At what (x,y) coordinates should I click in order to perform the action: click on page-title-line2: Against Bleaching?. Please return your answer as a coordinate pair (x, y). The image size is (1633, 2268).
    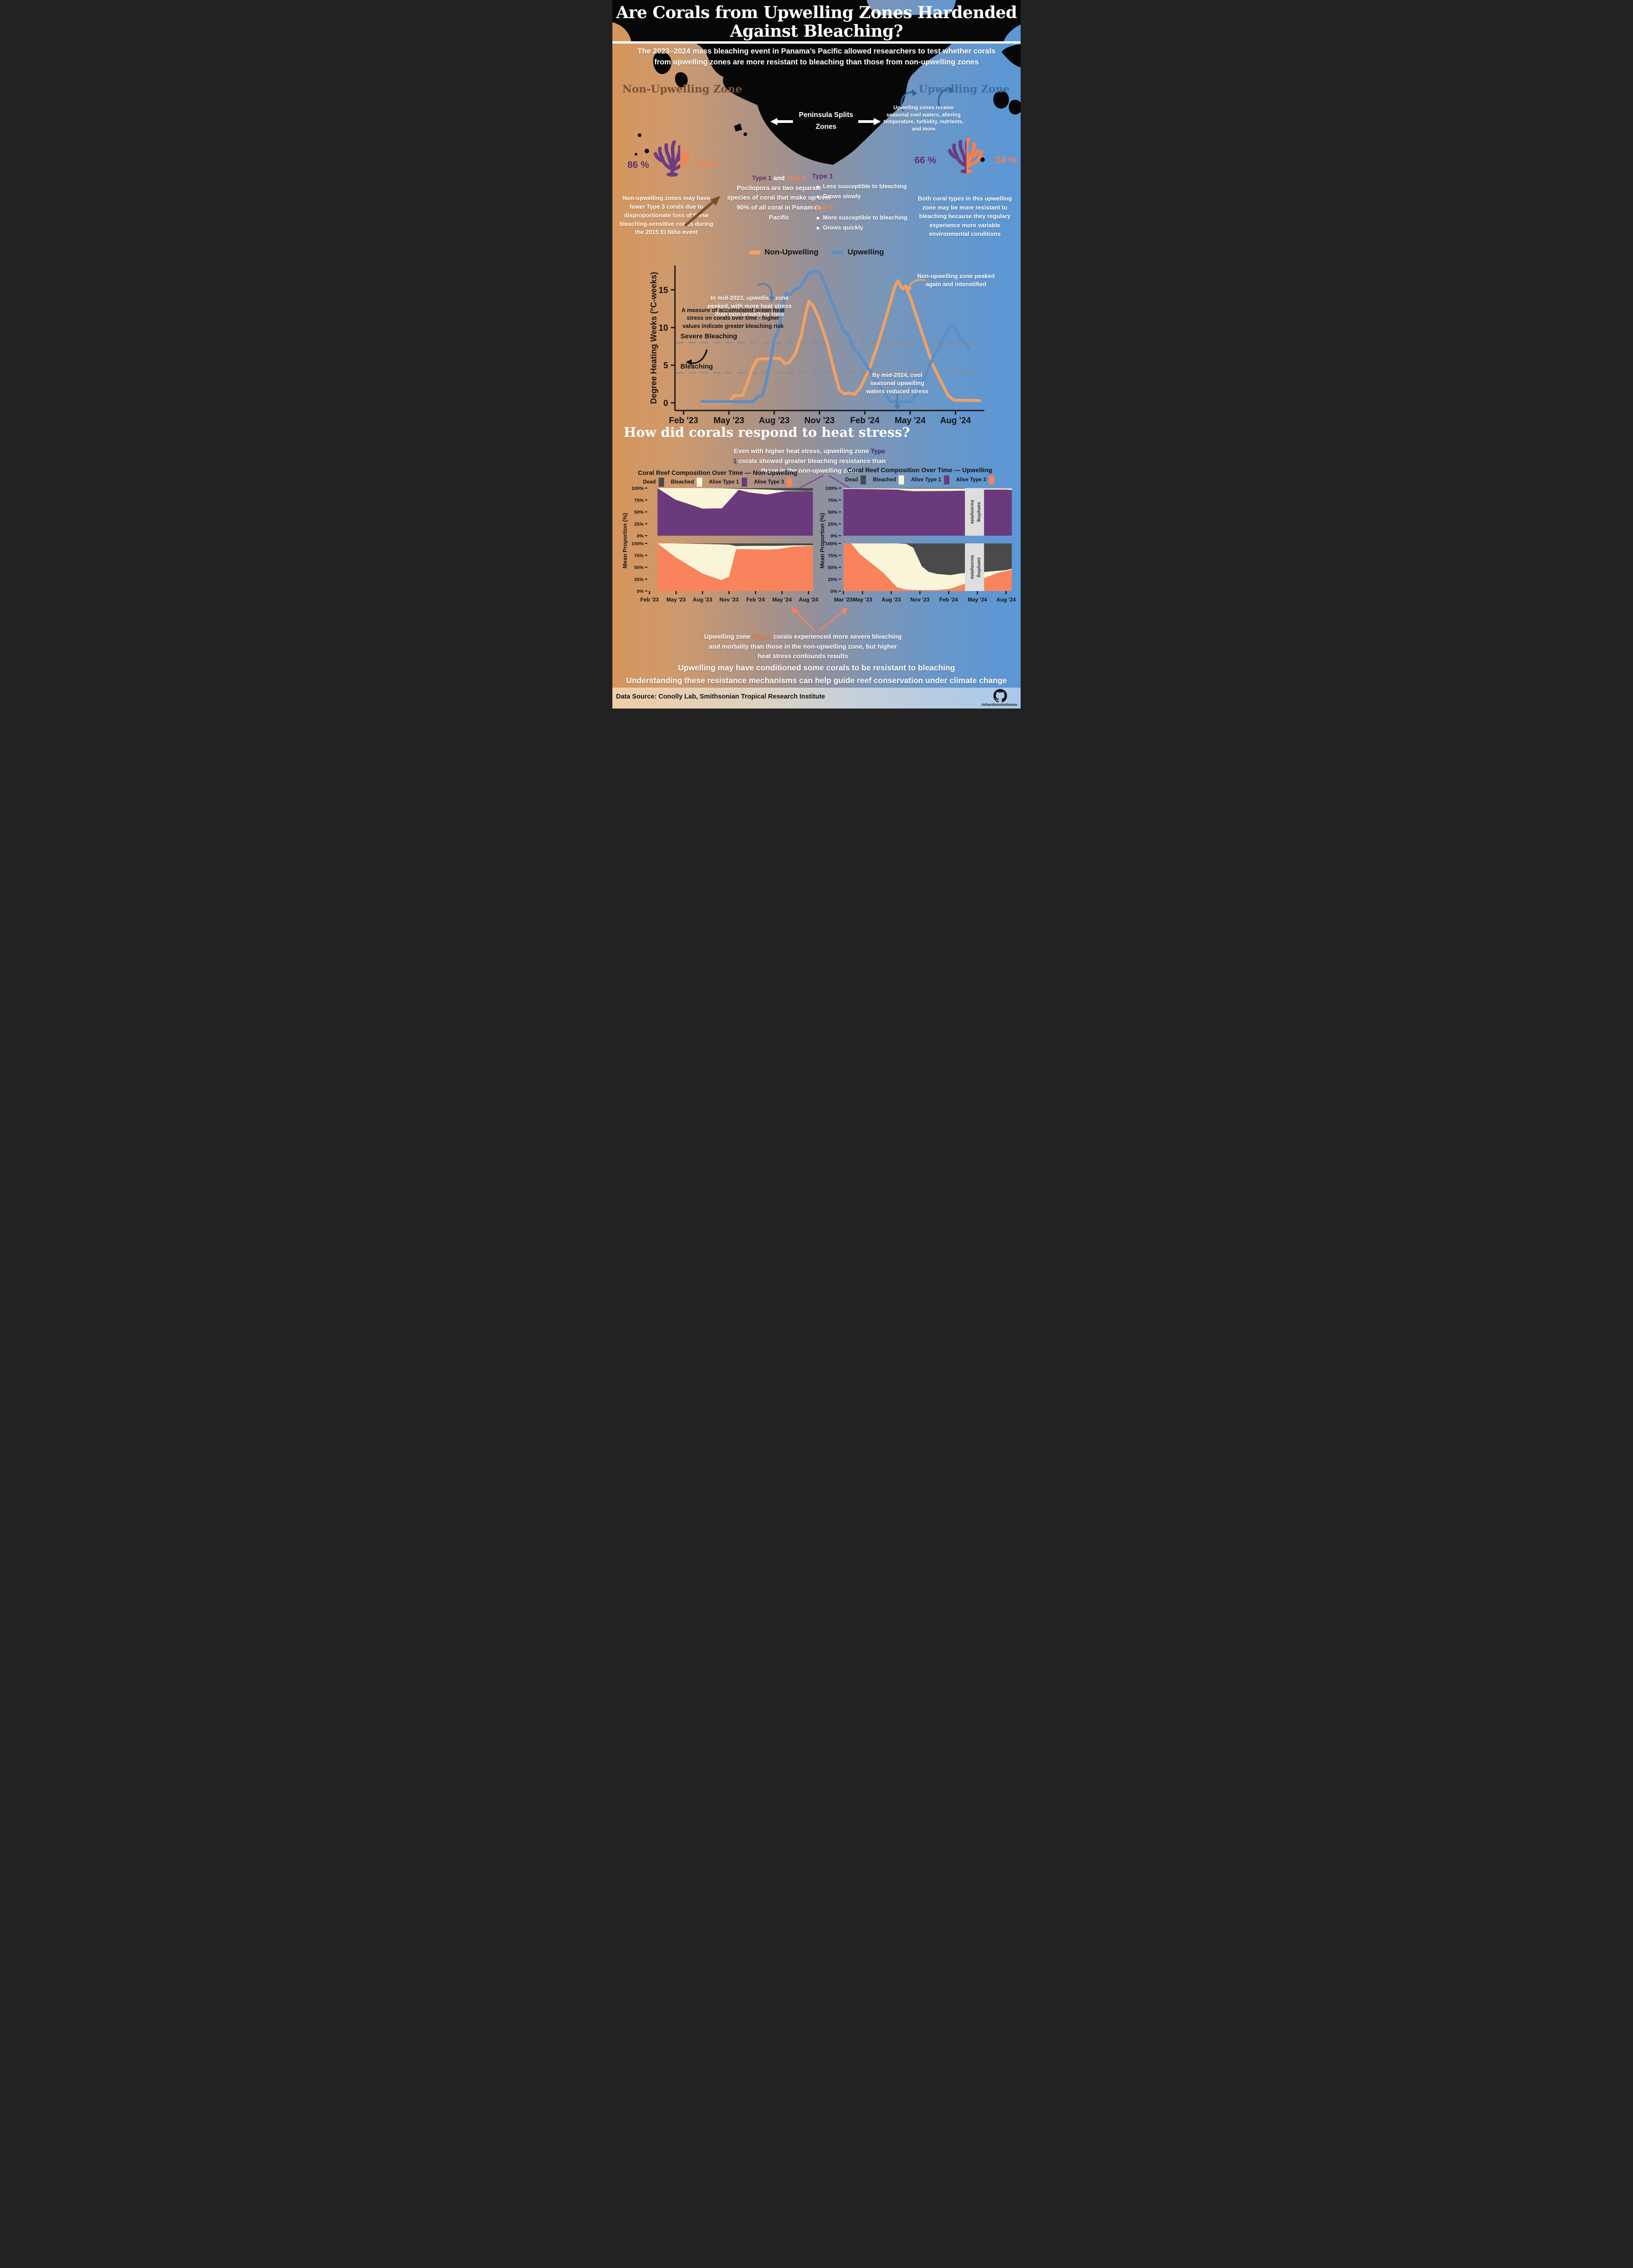
    Looking at the image, I should click on (816, 31).